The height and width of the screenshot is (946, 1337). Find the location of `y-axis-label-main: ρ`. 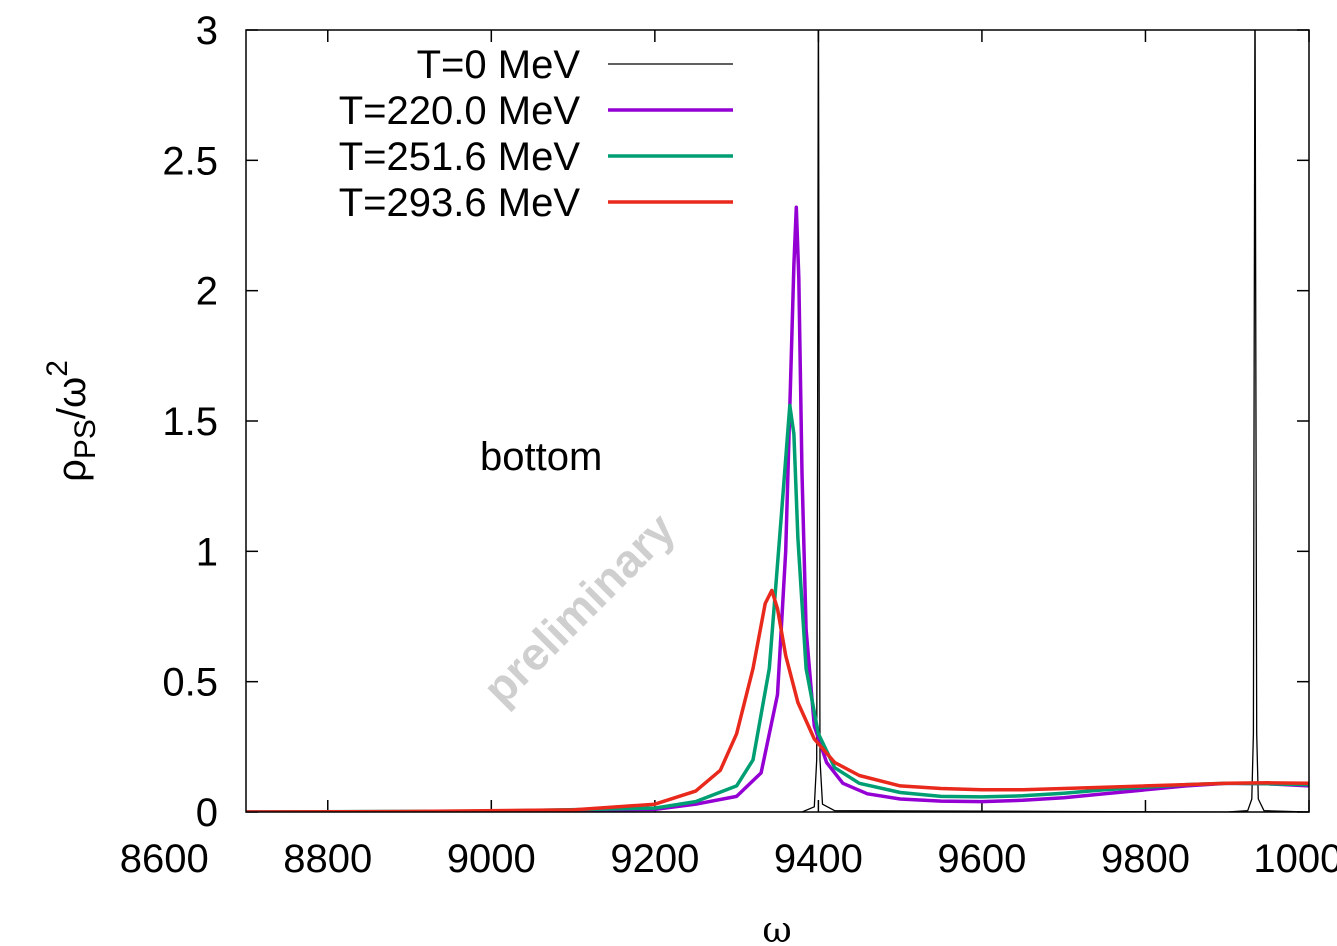

y-axis-label-main: ρ is located at coordinates (72, 470).